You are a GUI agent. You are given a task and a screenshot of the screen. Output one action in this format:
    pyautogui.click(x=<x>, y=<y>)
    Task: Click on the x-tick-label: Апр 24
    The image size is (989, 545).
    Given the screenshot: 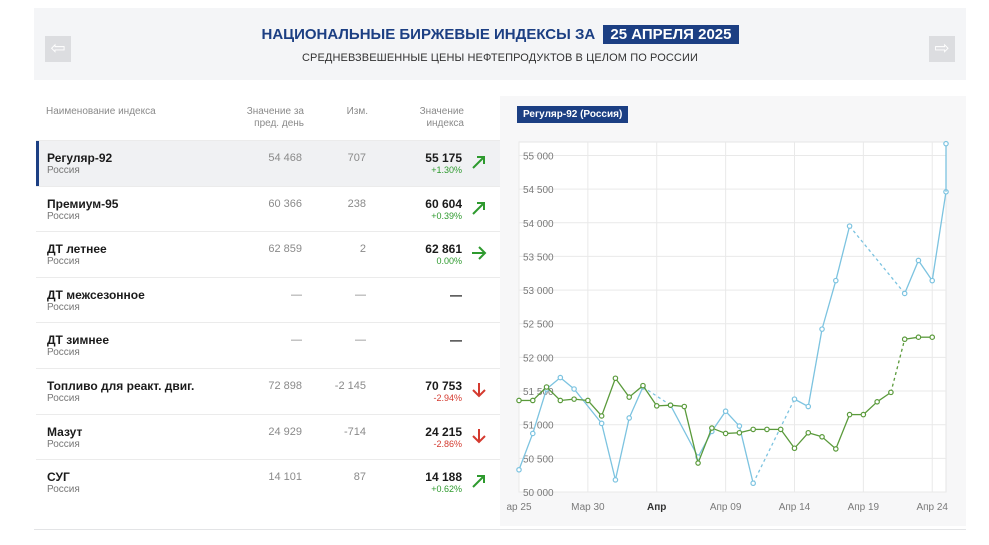 What is the action you would take?
    pyautogui.click(x=932, y=507)
    